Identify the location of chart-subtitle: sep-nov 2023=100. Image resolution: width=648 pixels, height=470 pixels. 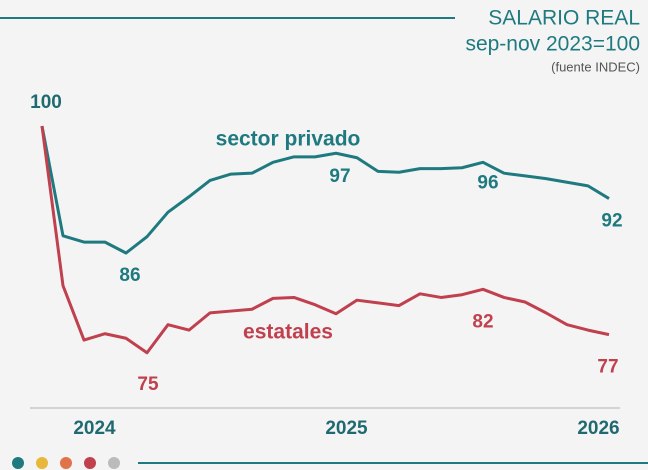
(552, 44).